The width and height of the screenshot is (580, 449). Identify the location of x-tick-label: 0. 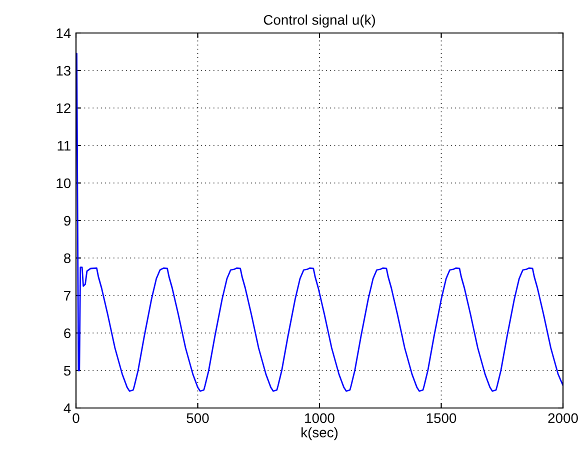
(76, 418).